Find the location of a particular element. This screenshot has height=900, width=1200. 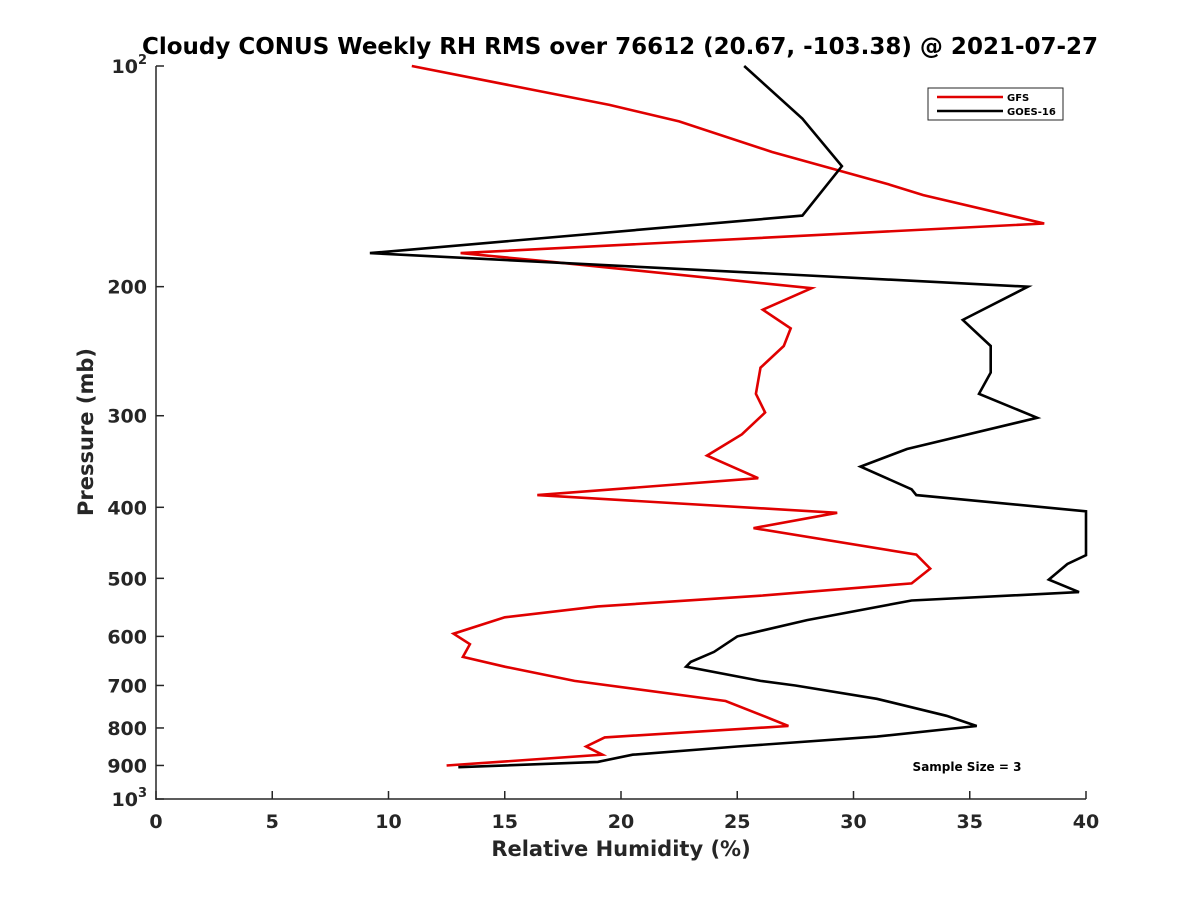

y-tick-label: 200 is located at coordinates (127, 288).